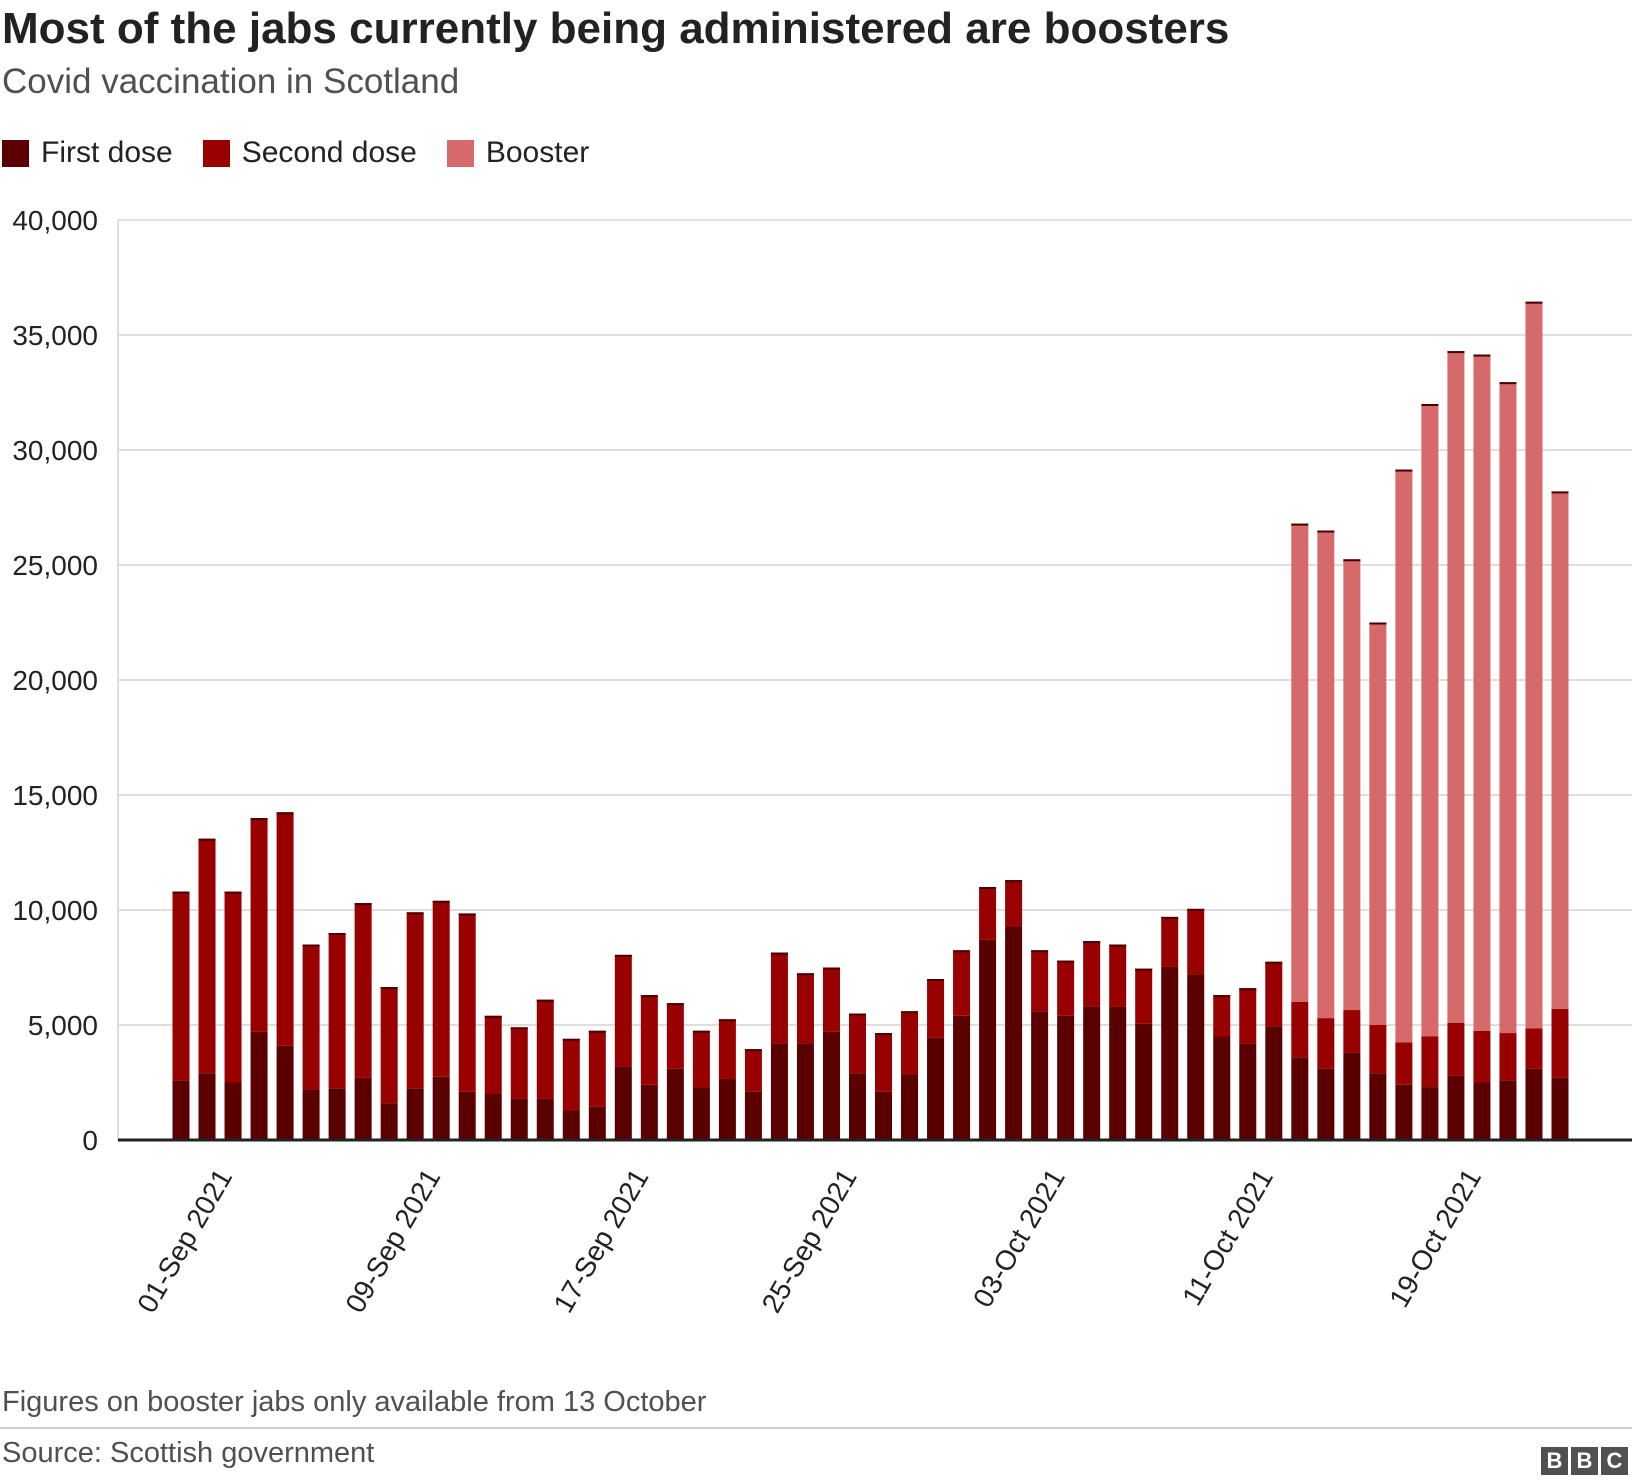  What do you see at coordinates (55, 335) in the screenshot?
I see `y-tick-label: 35,000` at bounding box center [55, 335].